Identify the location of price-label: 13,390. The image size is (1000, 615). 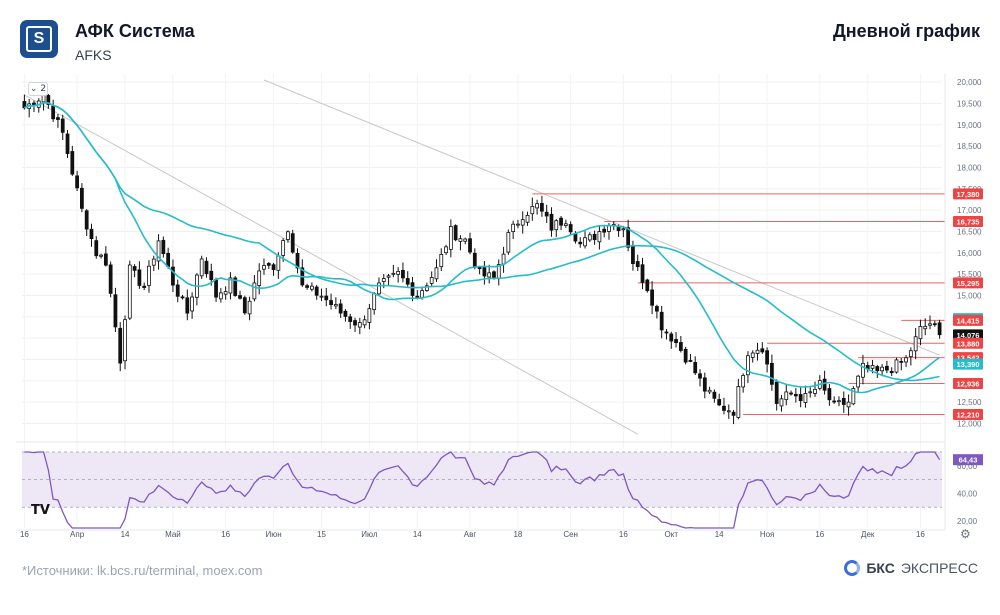
(968, 364).